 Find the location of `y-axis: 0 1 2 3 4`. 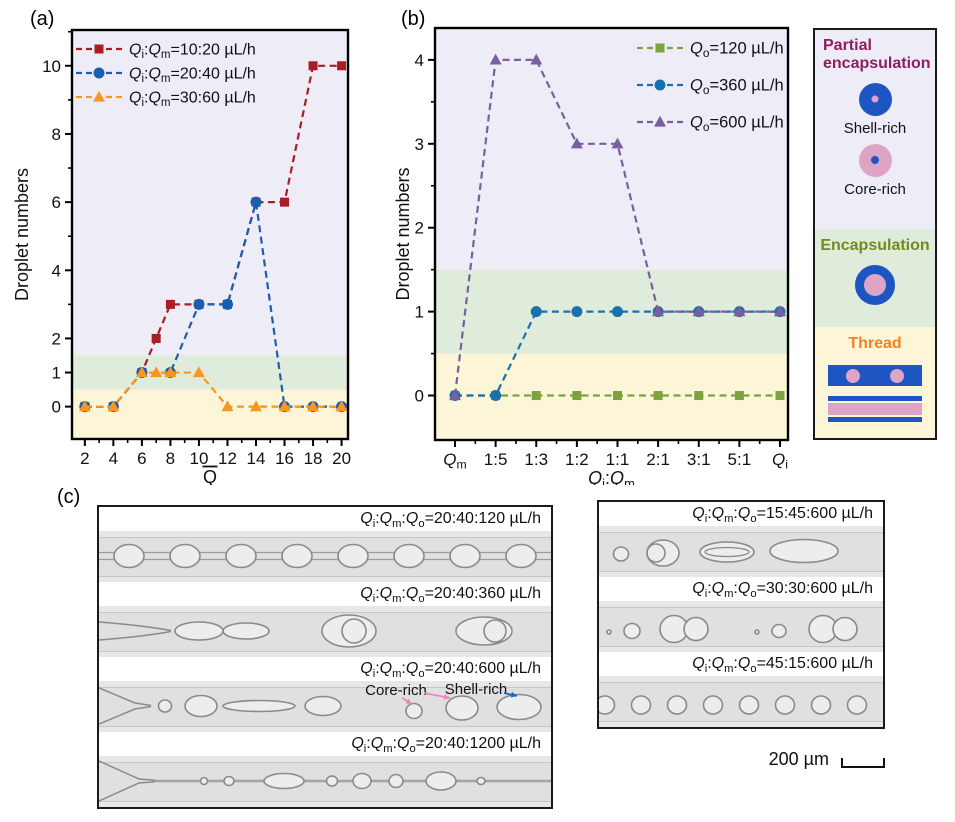

y-axis: 0 1 2 3 4 is located at coordinates (425, 228).